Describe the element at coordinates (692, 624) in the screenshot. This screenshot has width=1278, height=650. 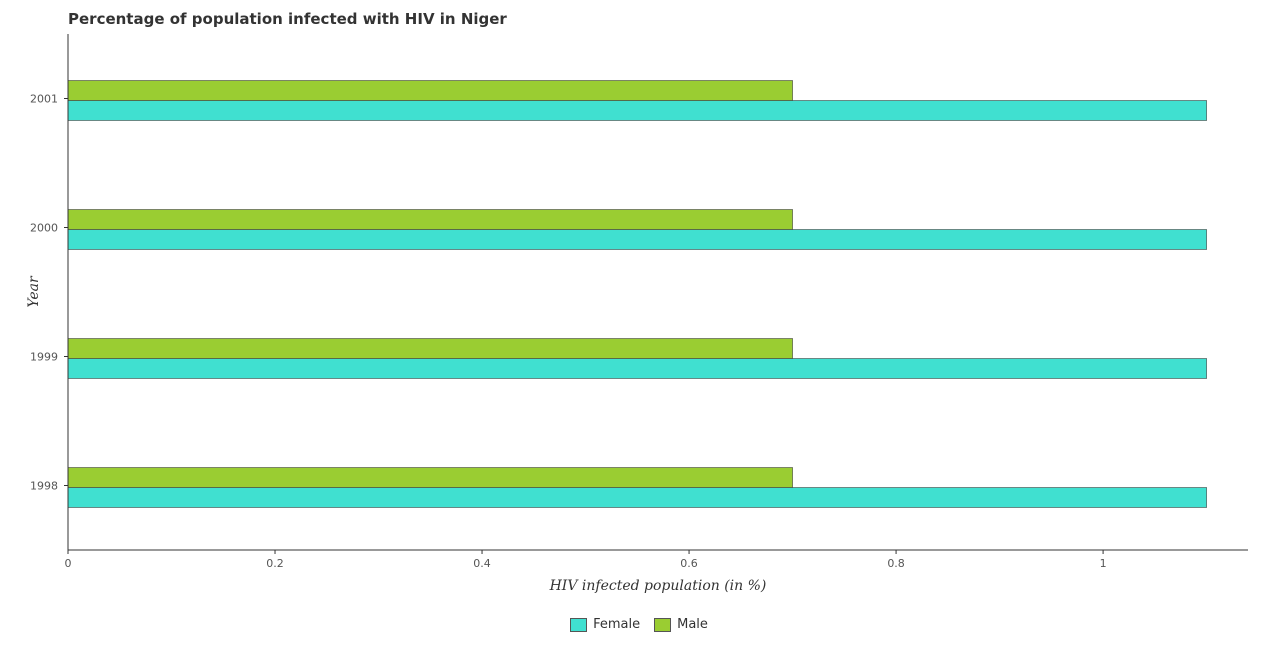
I see `legend-label-male: Male` at that location.